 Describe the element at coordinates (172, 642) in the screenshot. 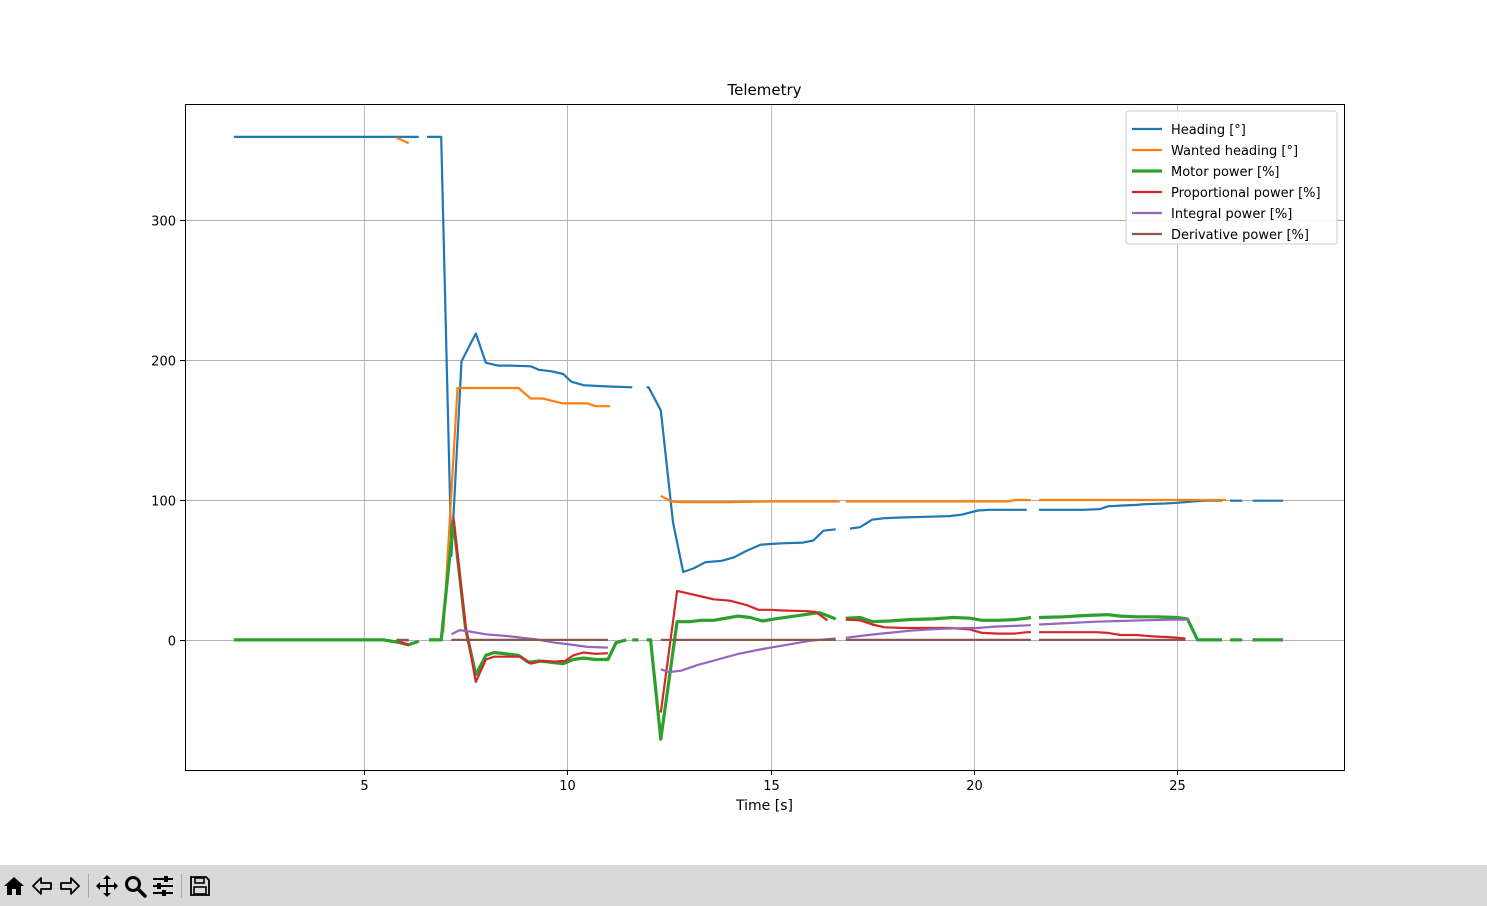

I see `y-tick-label: 0` at that location.